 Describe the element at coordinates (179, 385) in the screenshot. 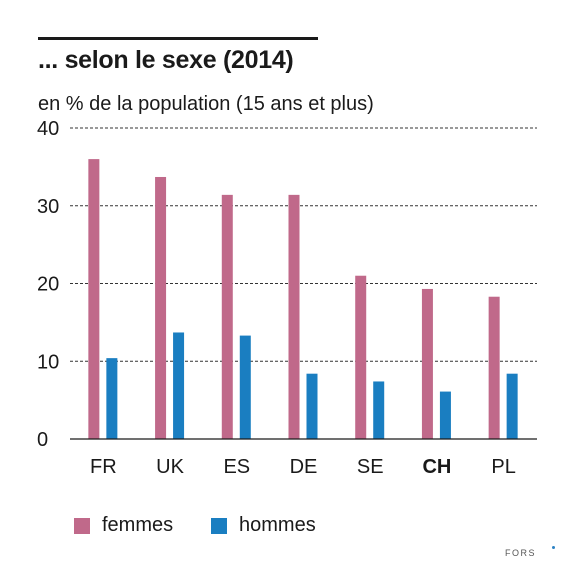

I see `bar-hommes-uk` at that location.